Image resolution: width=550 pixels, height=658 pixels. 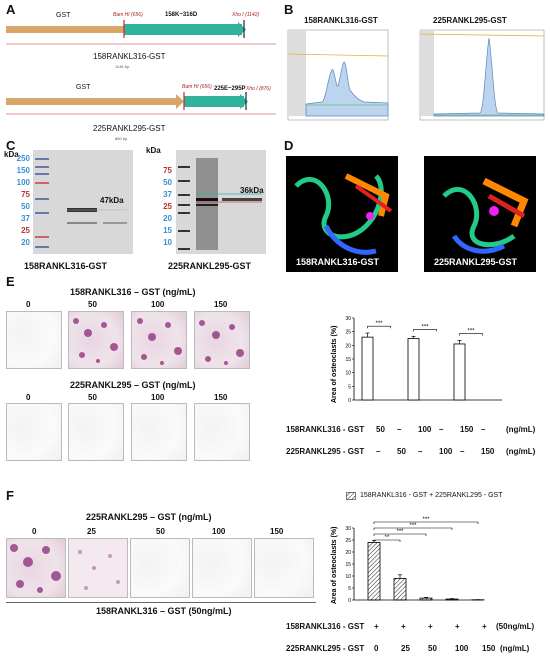 I want to click on marker-label: 10, so click(x=167, y=242).